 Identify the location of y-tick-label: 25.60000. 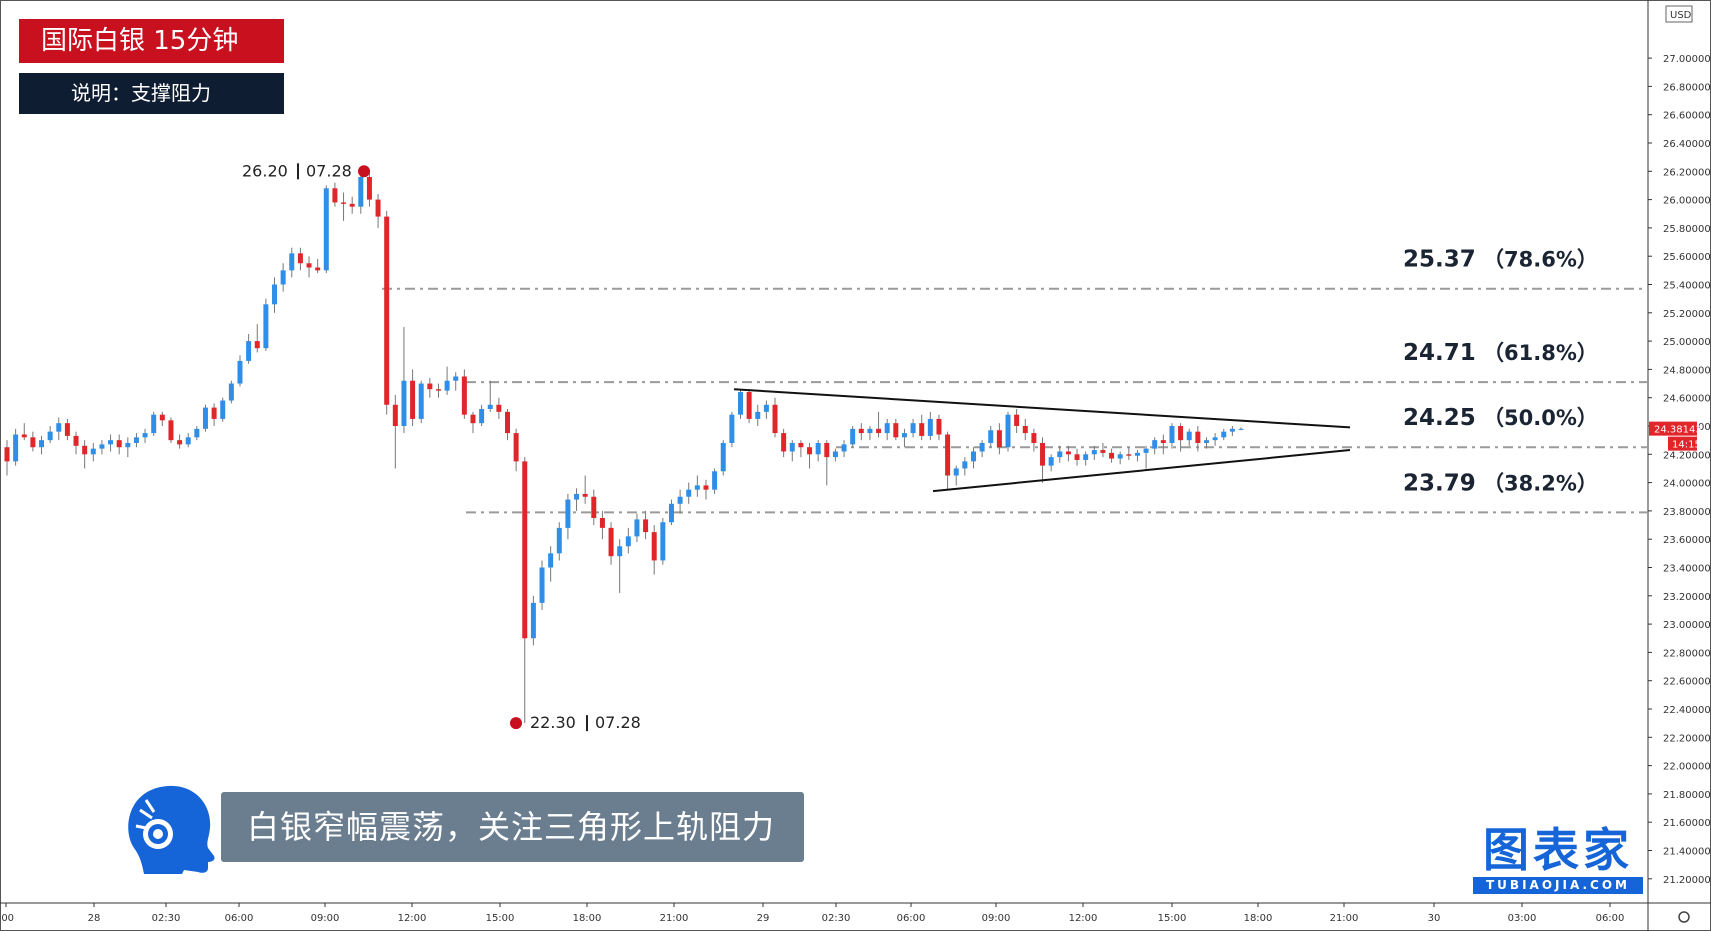
(1687, 257).